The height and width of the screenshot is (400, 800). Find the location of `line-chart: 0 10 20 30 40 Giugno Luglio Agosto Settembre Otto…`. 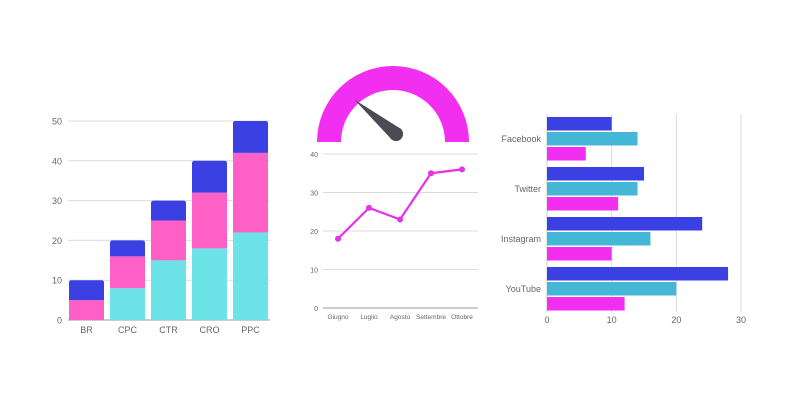

line-chart: 0 10 20 30 40 Giugno Luglio Agosto Settembre Otto… is located at coordinates (394, 236).